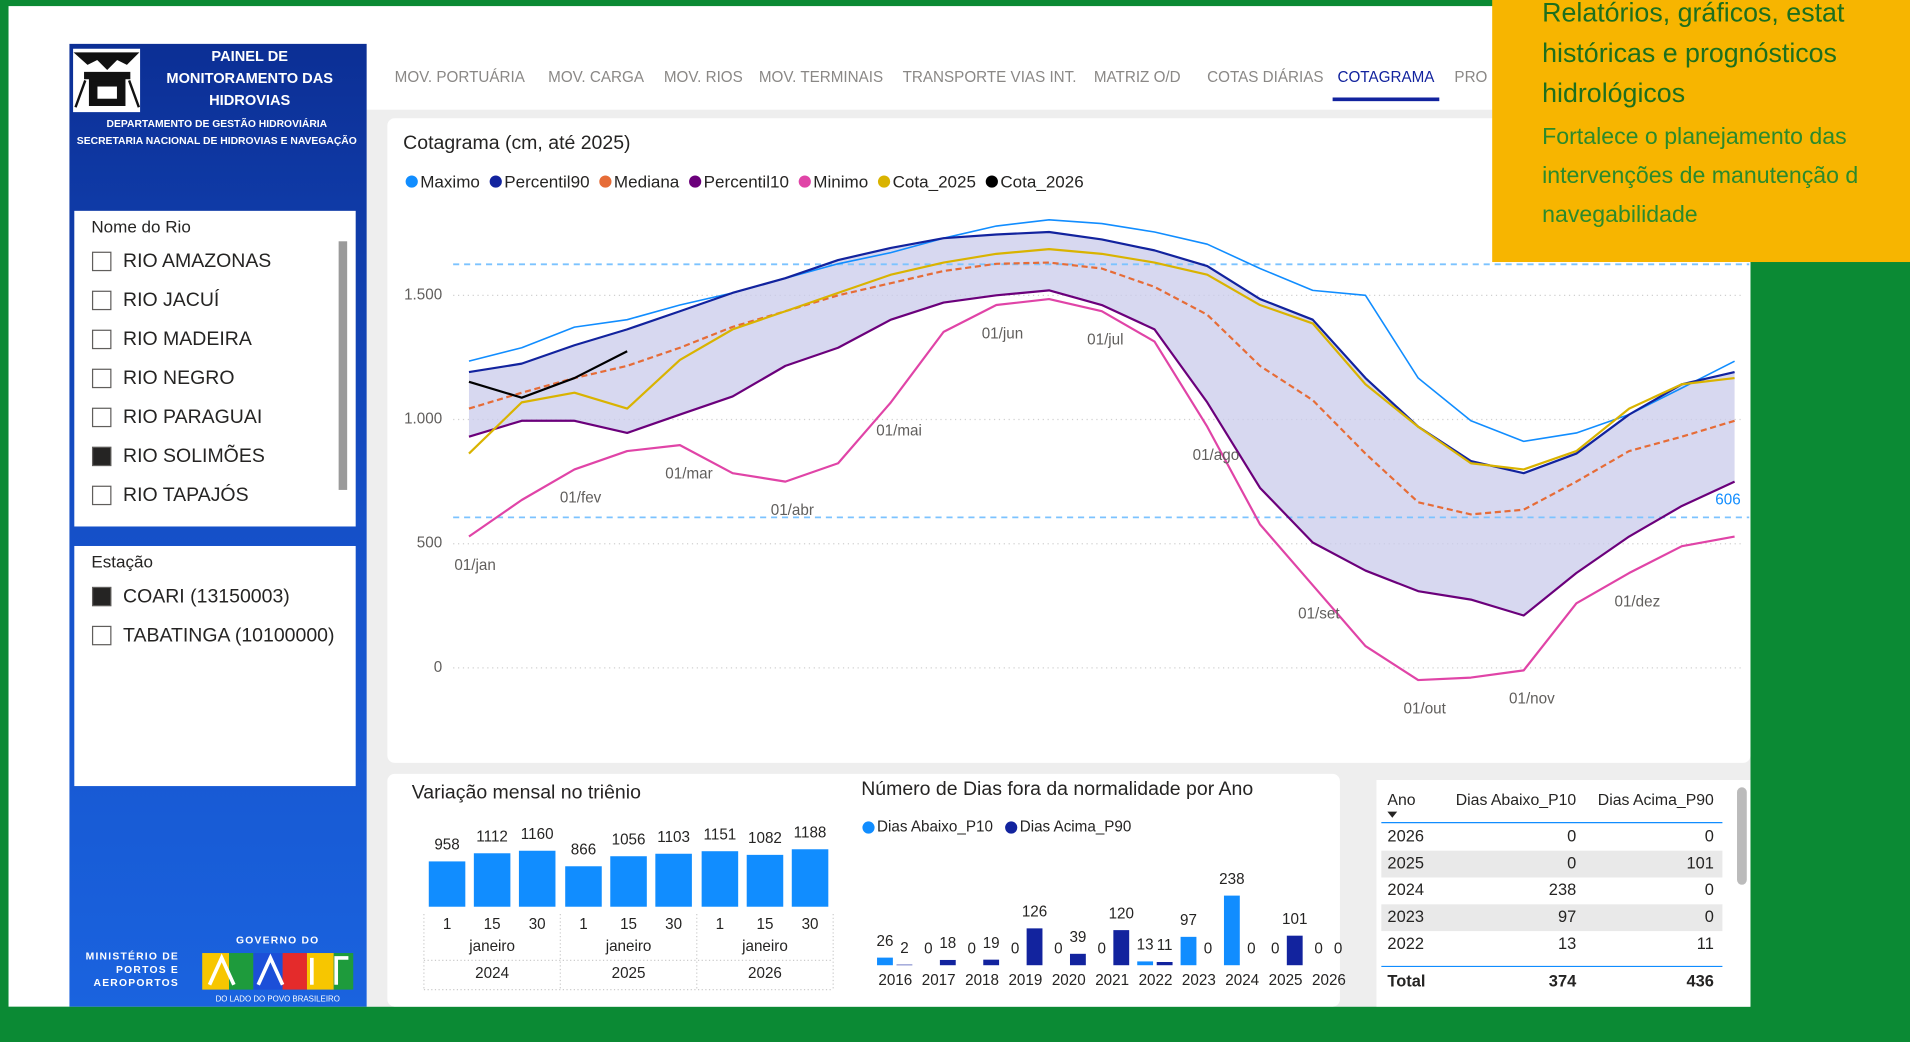  I want to click on value-label: 1103, so click(673, 837).